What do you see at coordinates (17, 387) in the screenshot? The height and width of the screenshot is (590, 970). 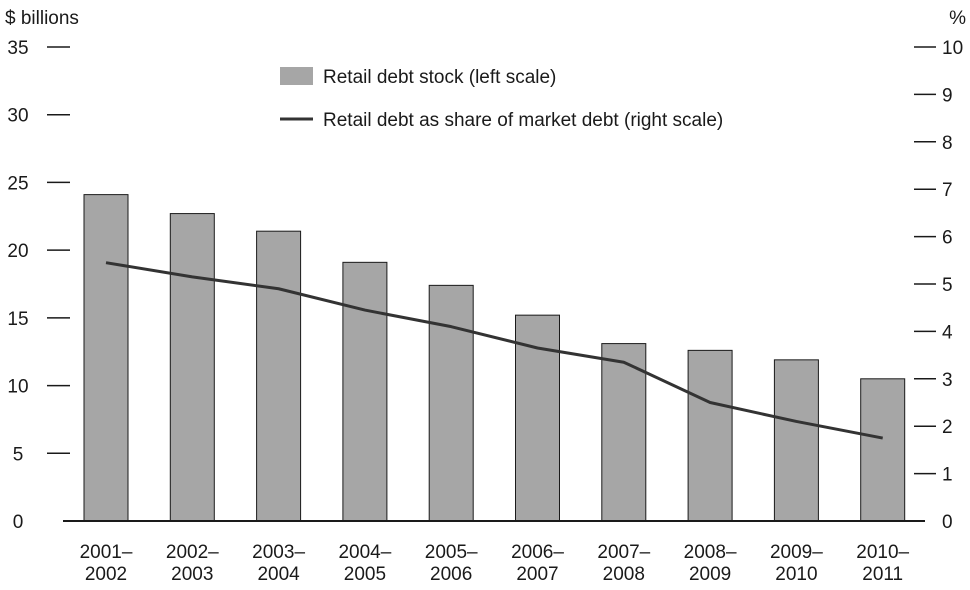 I see `left-tick-label: 10` at bounding box center [17, 387].